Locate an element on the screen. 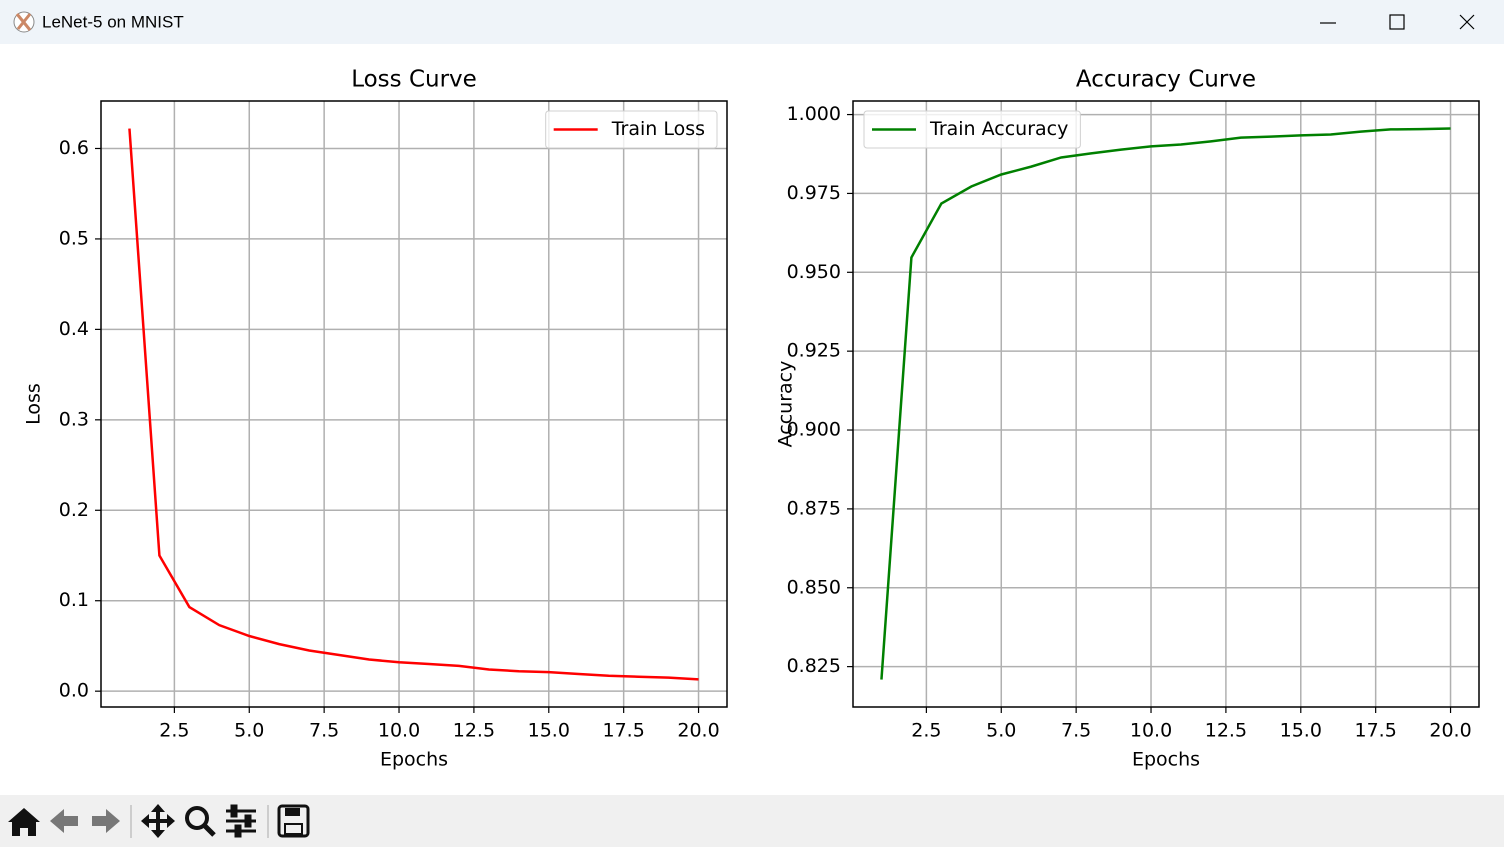 The image size is (1504, 847). y-tick-label: 1.000 is located at coordinates (814, 114).